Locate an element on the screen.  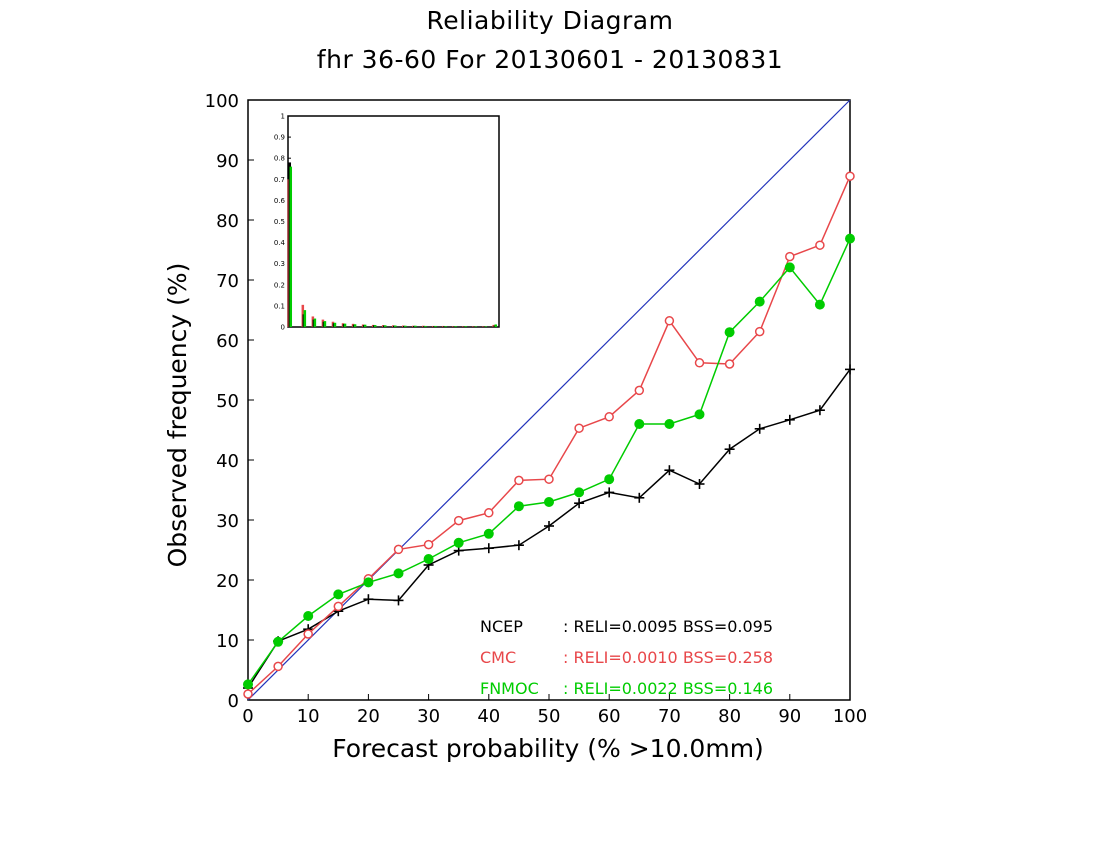
inset-histogram: 0 0.1 0.2 0.3 0.4 0.5 0.6 0.7 0.8 0.9 1 is located at coordinates (387, 222).